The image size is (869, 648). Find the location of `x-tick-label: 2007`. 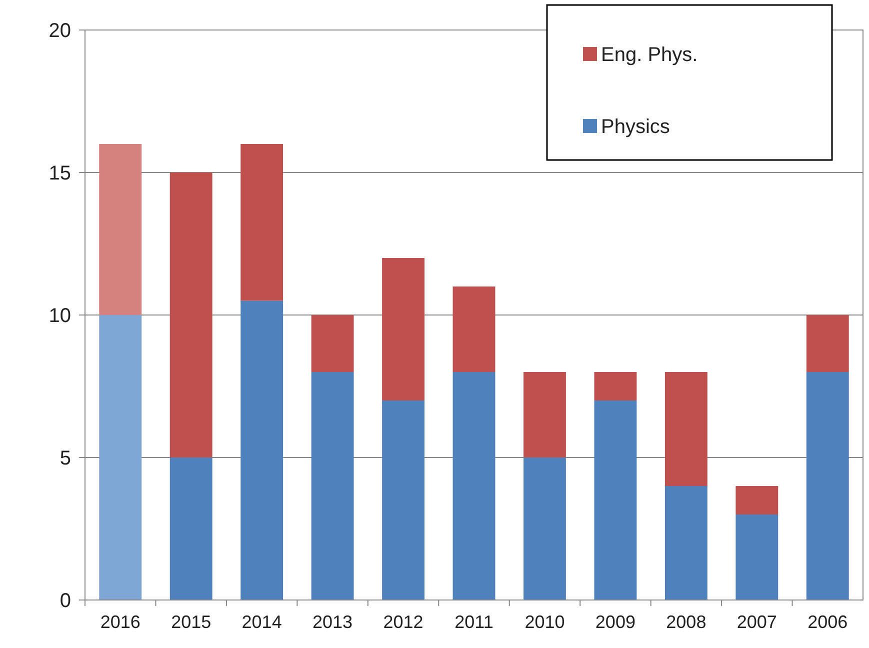

x-tick-label: 2007 is located at coordinates (756, 622).